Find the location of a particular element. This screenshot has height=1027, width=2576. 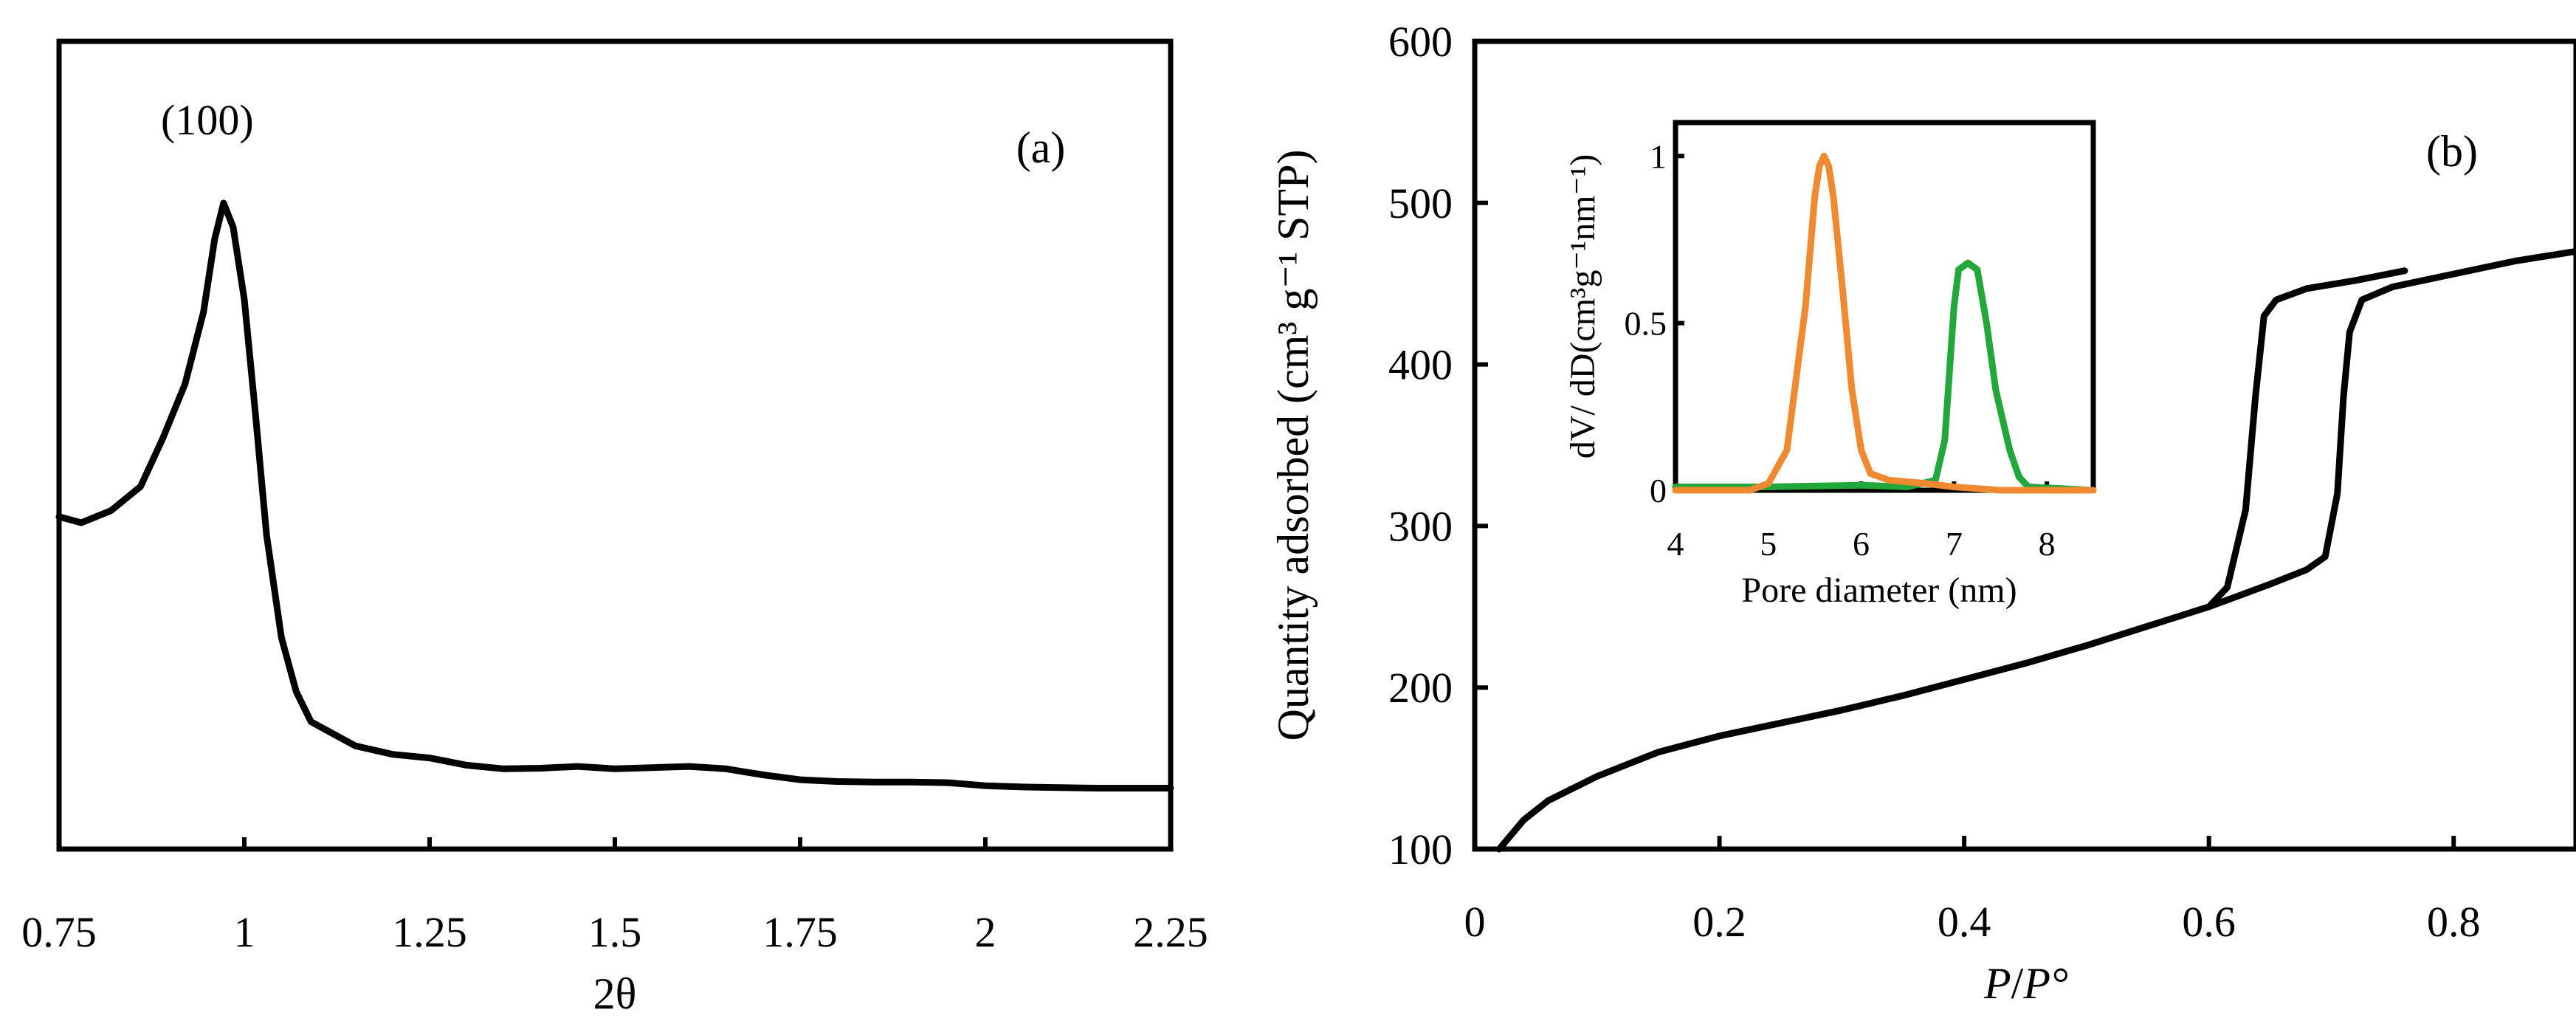

inset-y-ticks: 00.51 is located at coordinates (1654, 323).